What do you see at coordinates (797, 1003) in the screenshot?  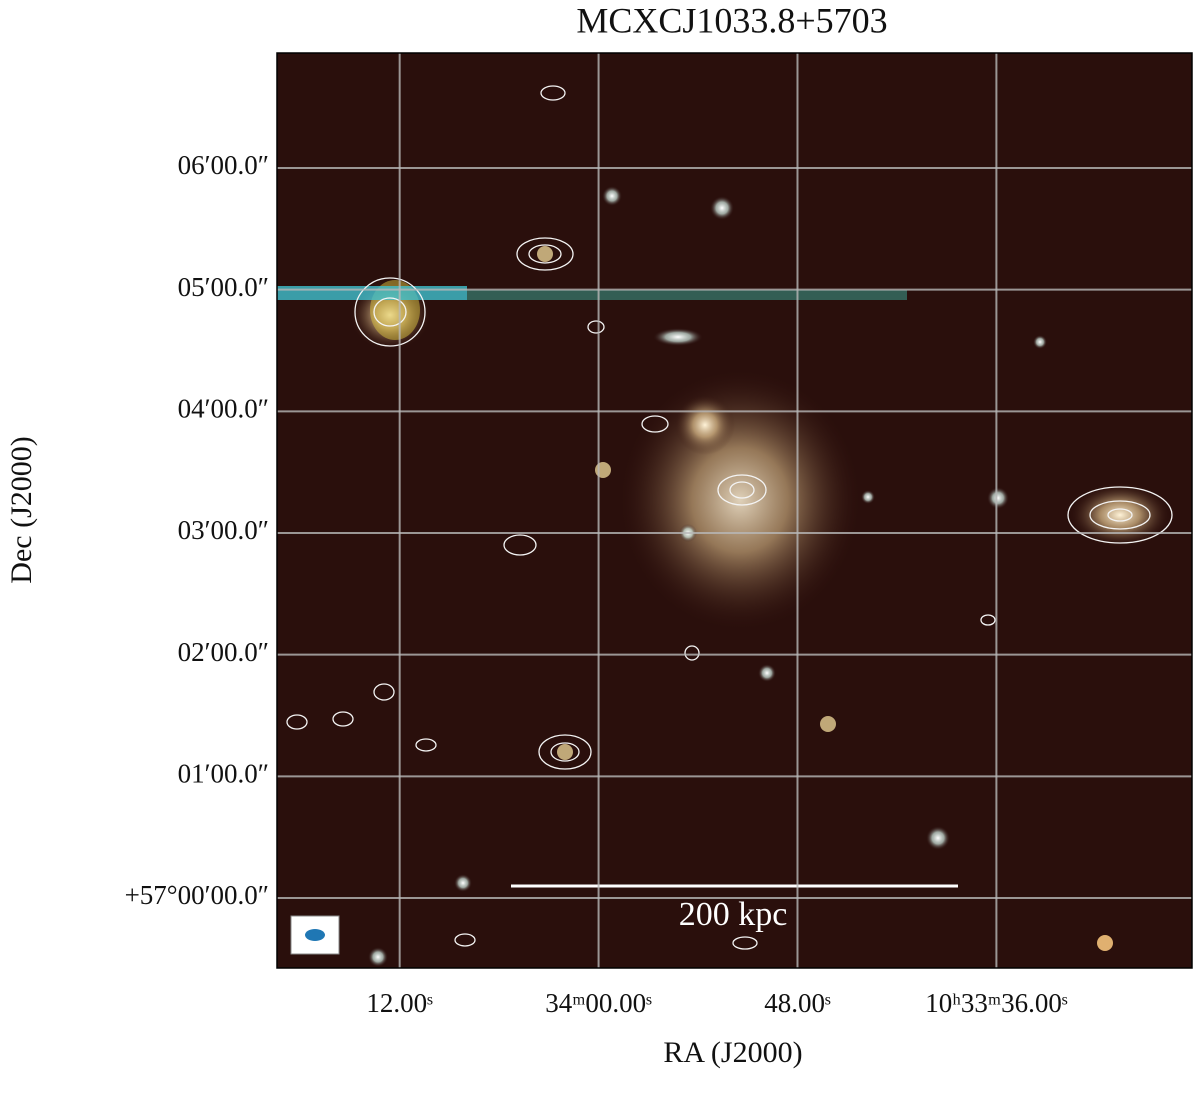 I see `x-tick-label: 48.00ˢ` at bounding box center [797, 1003].